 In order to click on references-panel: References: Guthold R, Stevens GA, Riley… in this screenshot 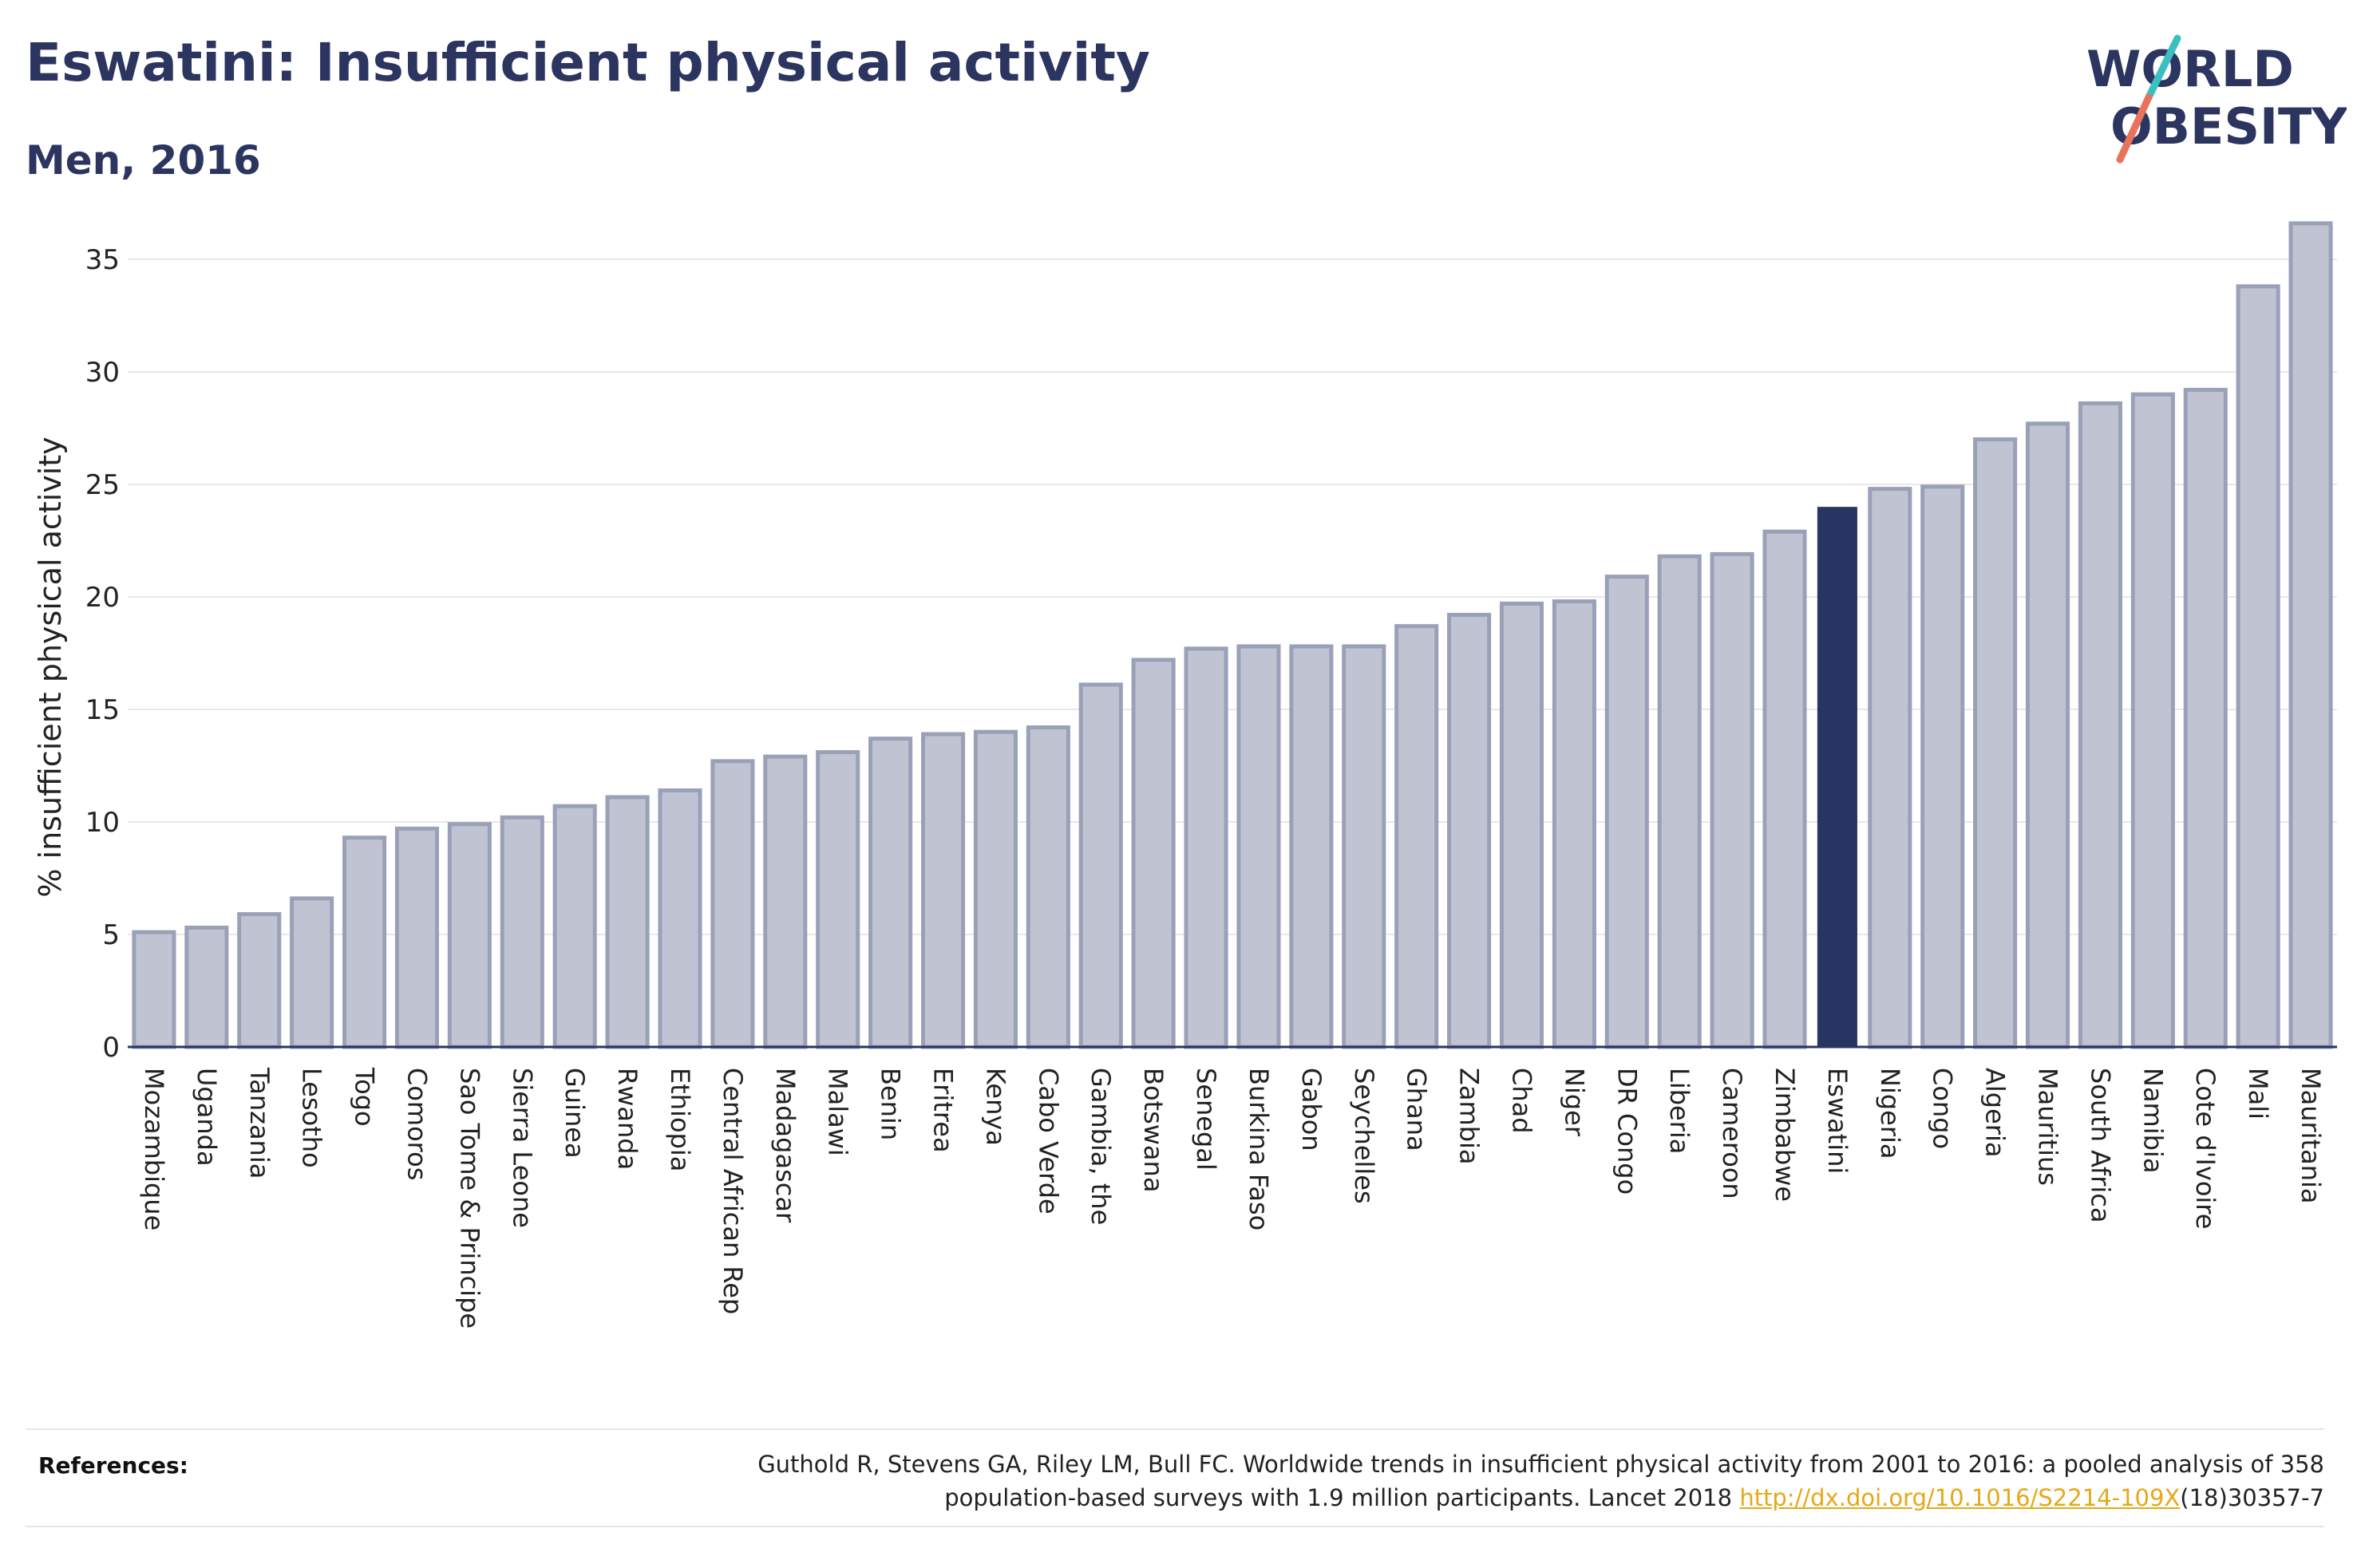, I will do `click(1175, 1477)`.